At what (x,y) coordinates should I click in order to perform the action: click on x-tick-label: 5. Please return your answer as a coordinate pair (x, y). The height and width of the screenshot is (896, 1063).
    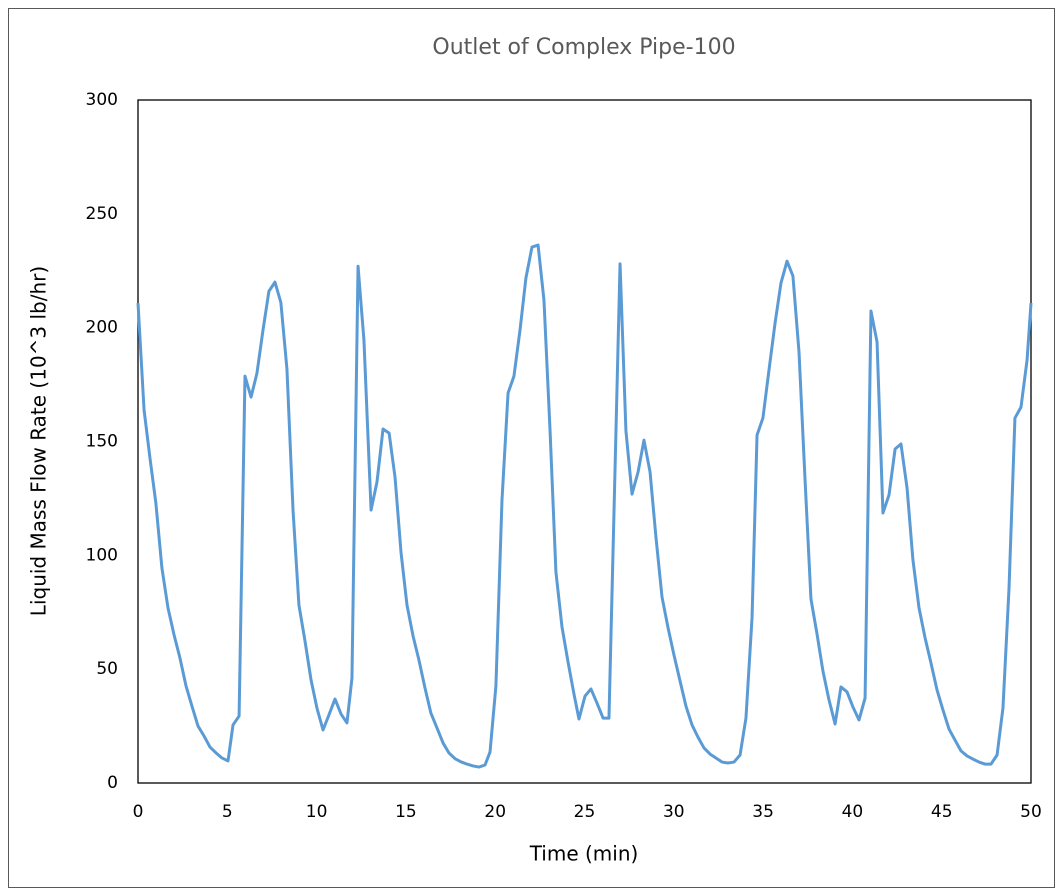
    Looking at the image, I should click on (227, 812).